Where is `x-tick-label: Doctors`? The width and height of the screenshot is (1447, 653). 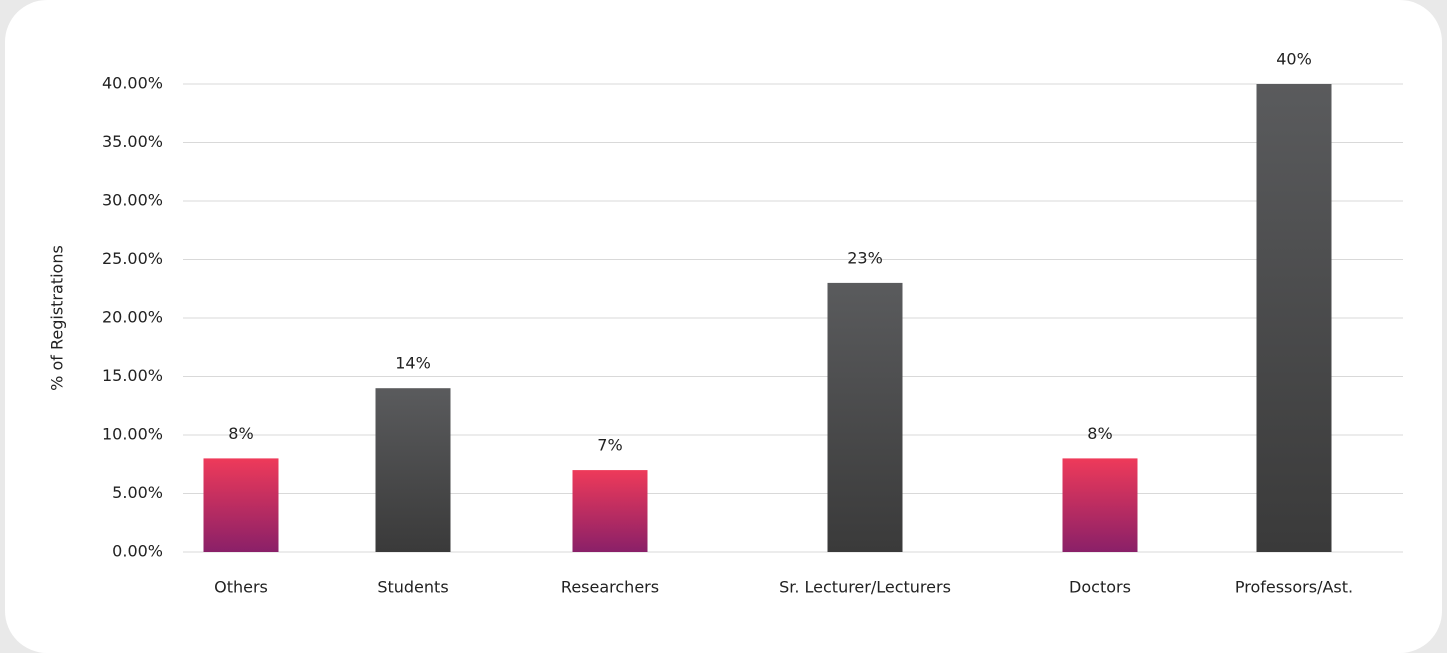 x-tick-label: Doctors is located at coordinates (1100, 587).